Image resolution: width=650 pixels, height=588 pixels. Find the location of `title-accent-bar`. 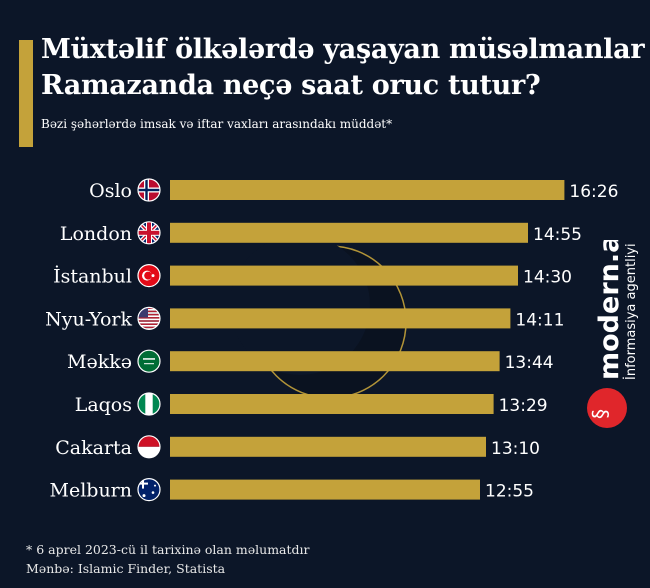

title-accent-bar is located at coordinates (26, 93).